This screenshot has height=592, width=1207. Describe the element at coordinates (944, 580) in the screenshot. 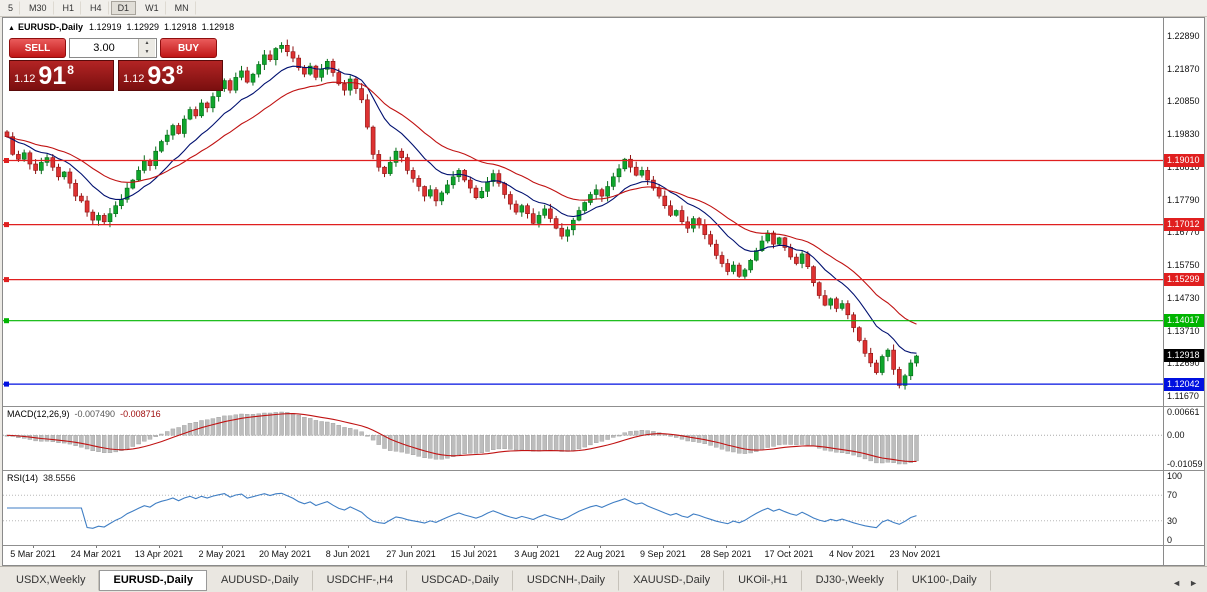

I see `chart-tab-uk100-daily: UK100-,Daily` at that location.